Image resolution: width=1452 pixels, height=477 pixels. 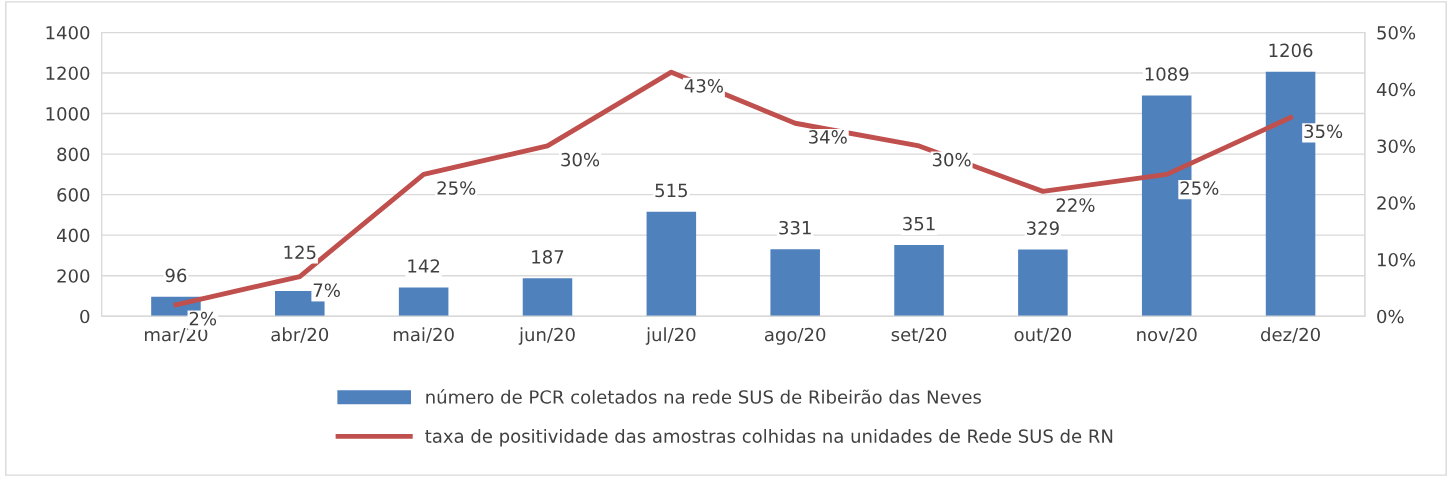 What do you see at coordinates (300, 252) in the screenshot?
I see `data-label: 125` at bounding box center [300, 252].